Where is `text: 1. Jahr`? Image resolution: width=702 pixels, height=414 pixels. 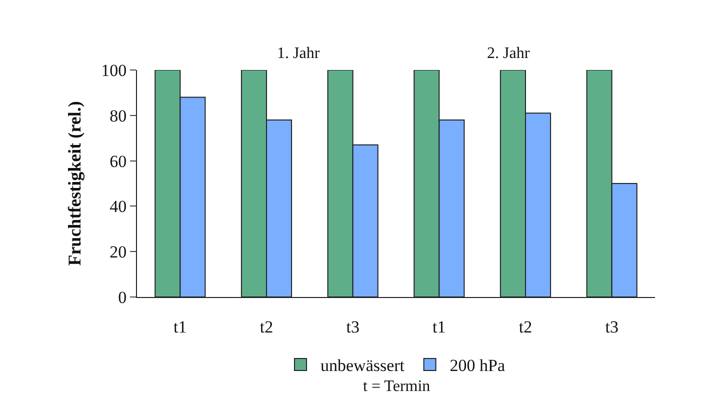
text: 1. Jahr is located at coordinates (298, 53).